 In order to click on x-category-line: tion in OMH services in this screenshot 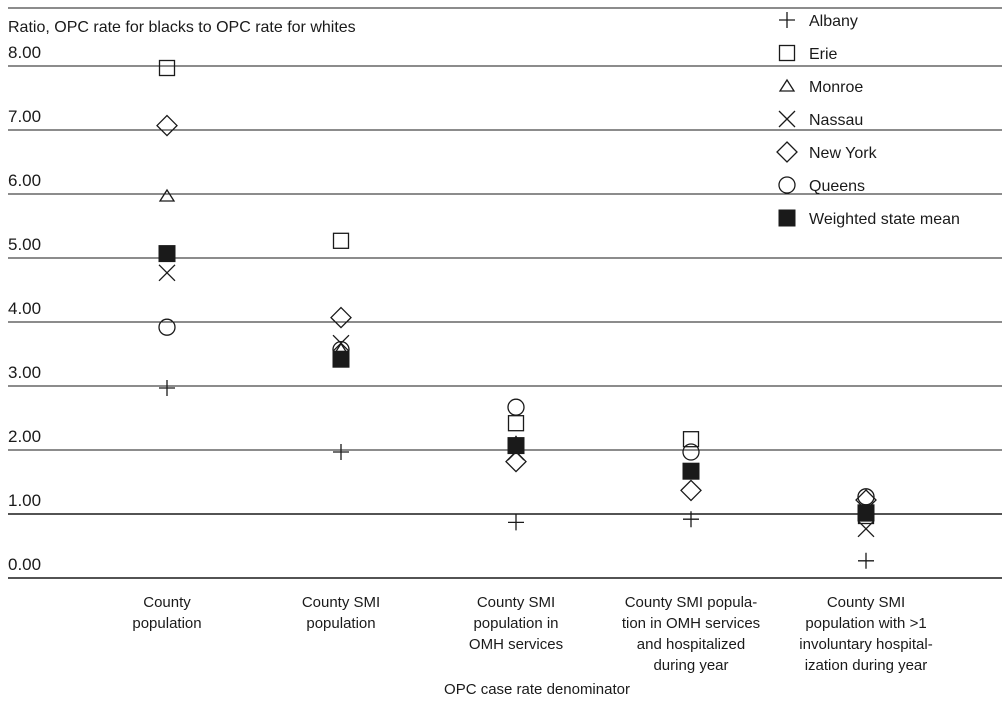, I will do `click(691, 623)`.